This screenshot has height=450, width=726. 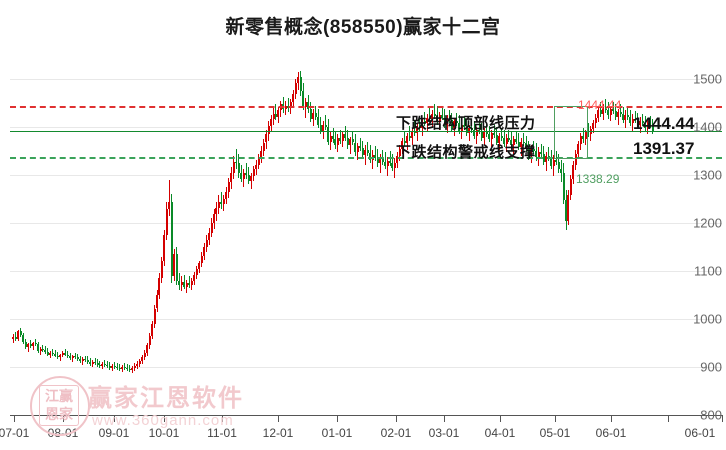 I want to click on support-small-label: 1338.29, so click(x=598, y=179).